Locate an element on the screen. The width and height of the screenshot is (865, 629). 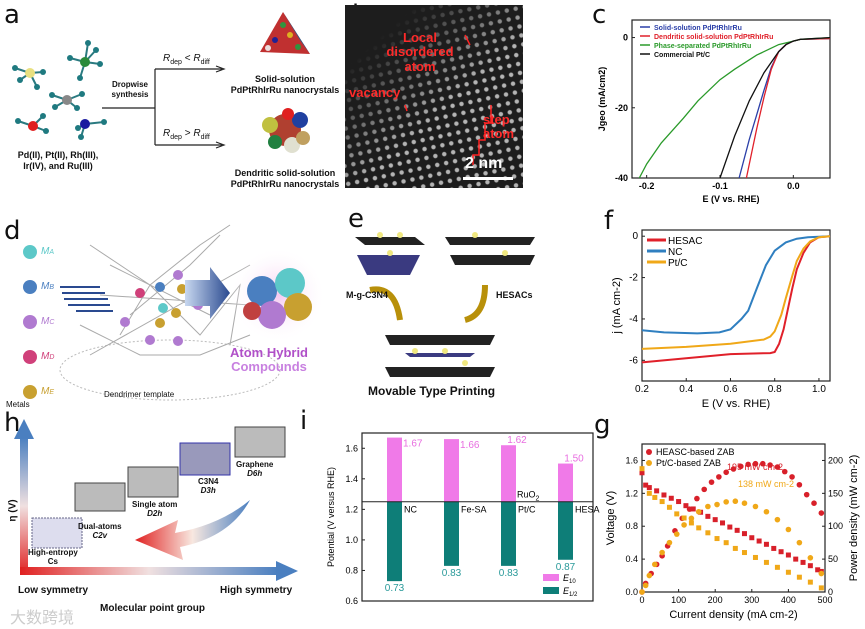
panel-label-g: g is located at coordinates (602, 425).